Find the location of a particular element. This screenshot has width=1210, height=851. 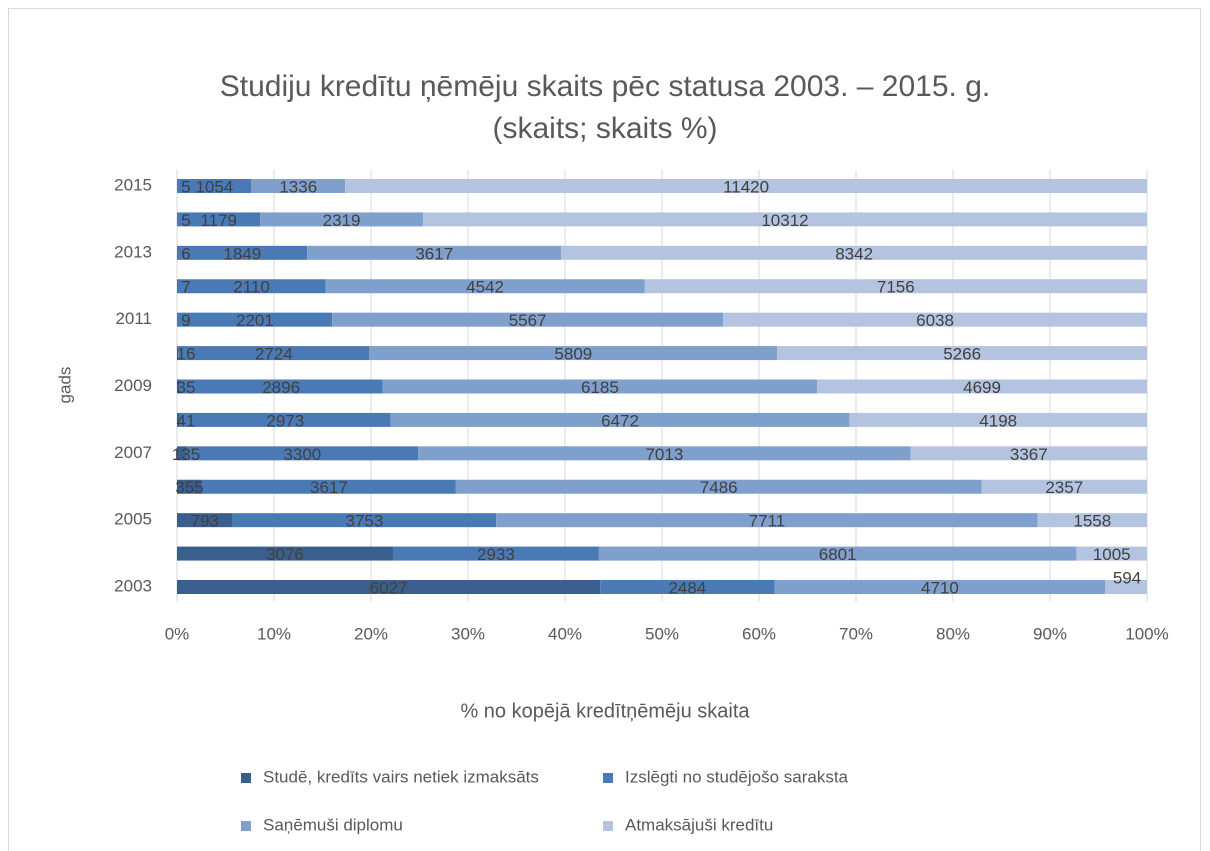

data-label: 4198 is located at coordinates (998, 420).